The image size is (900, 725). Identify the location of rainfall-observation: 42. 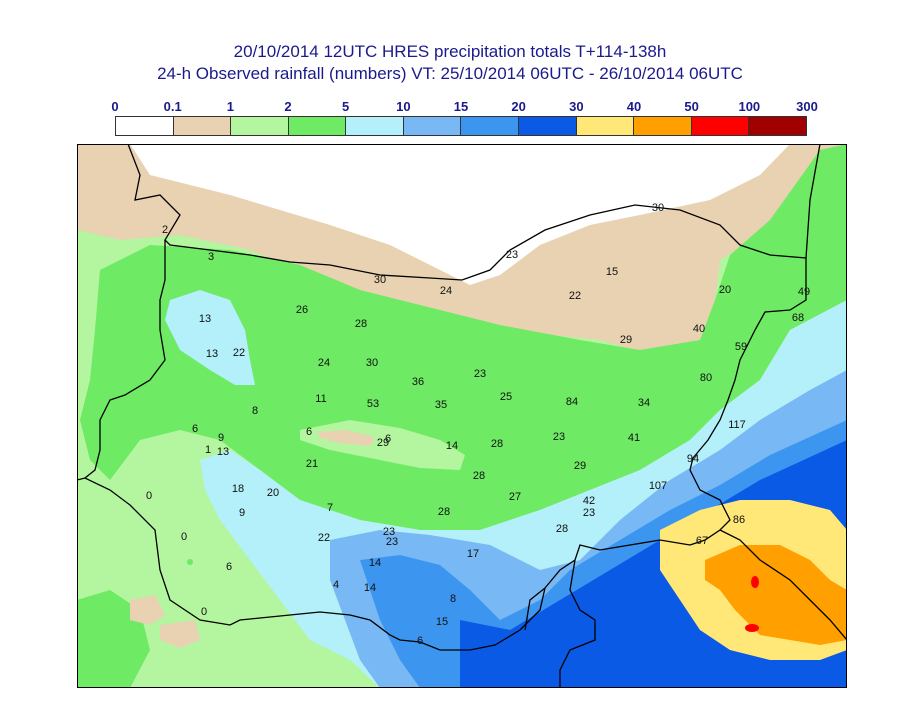
(589, 501).